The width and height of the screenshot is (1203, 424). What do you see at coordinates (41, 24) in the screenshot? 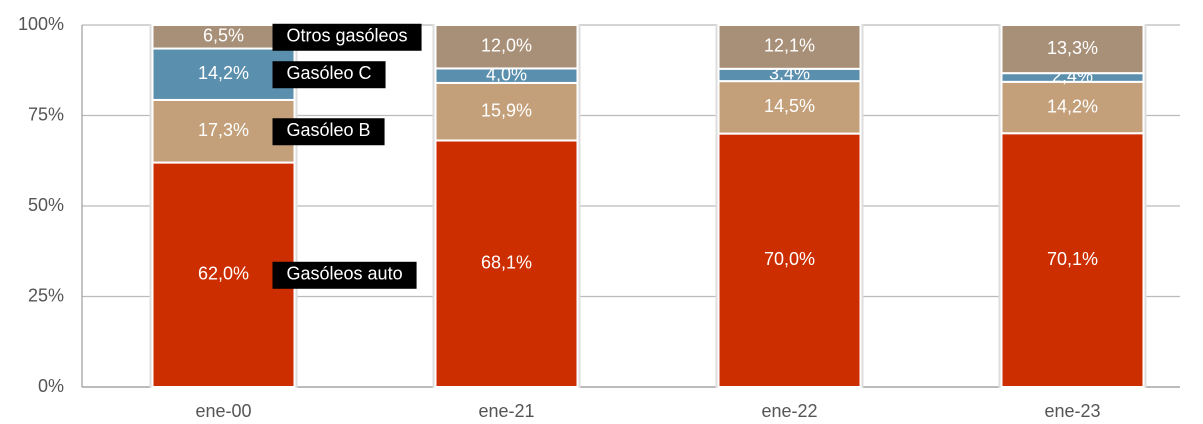
I see `y-tick-label: 100%` at bounding box center [41, 24].